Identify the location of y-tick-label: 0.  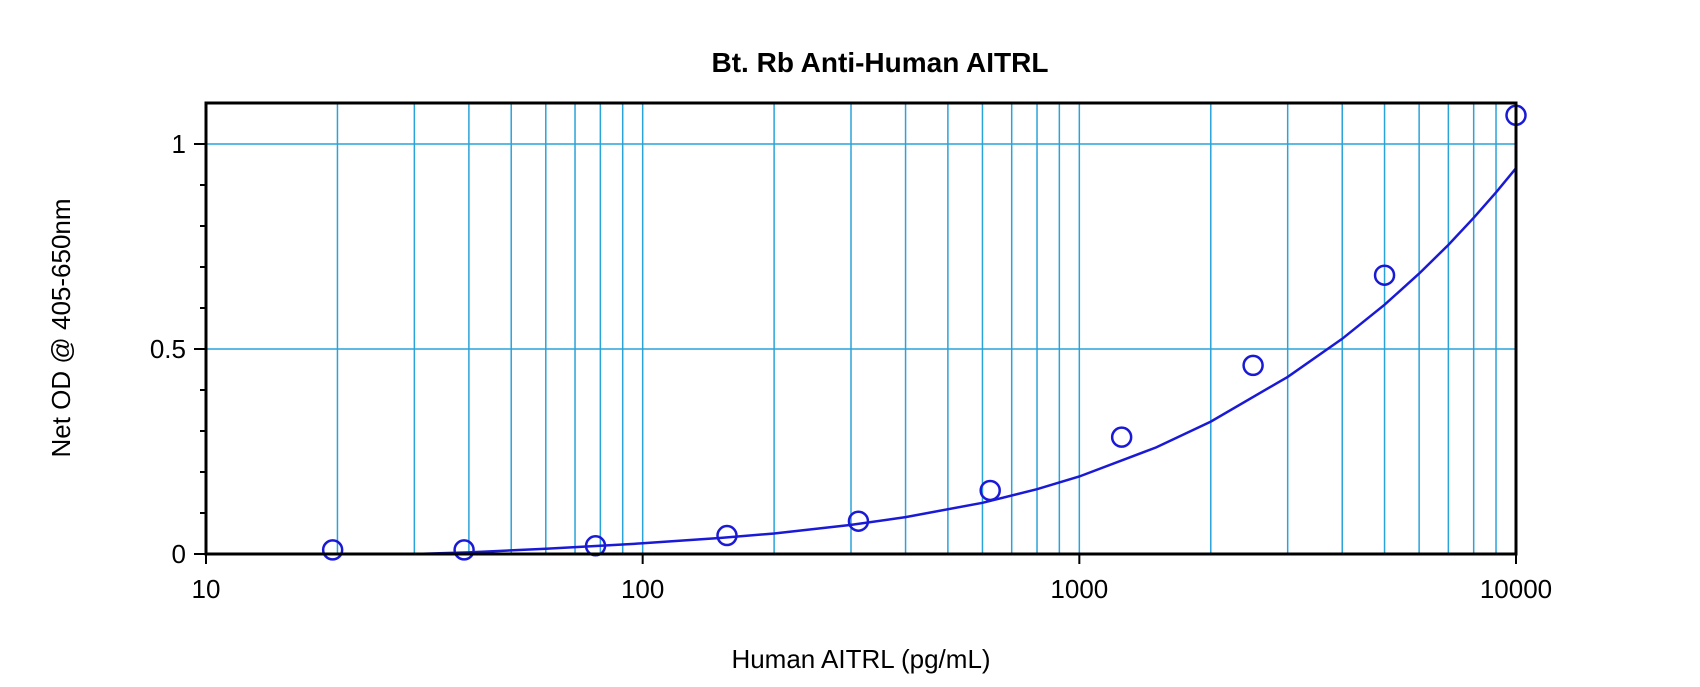
(179, 554).